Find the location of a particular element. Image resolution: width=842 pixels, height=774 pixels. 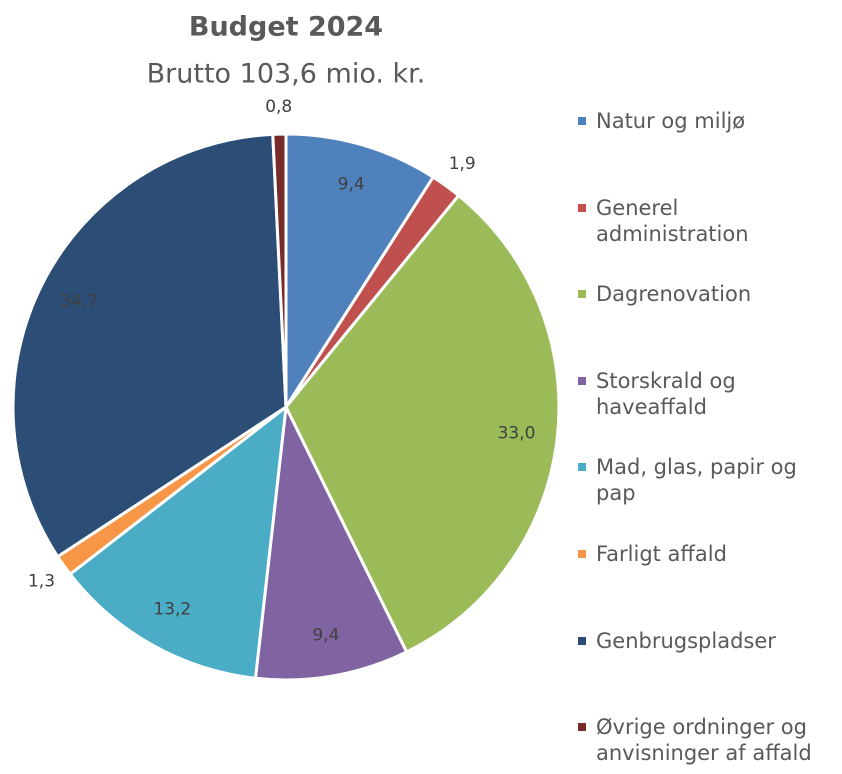

data-label: 1,3 is located at coordinates (41, 581).